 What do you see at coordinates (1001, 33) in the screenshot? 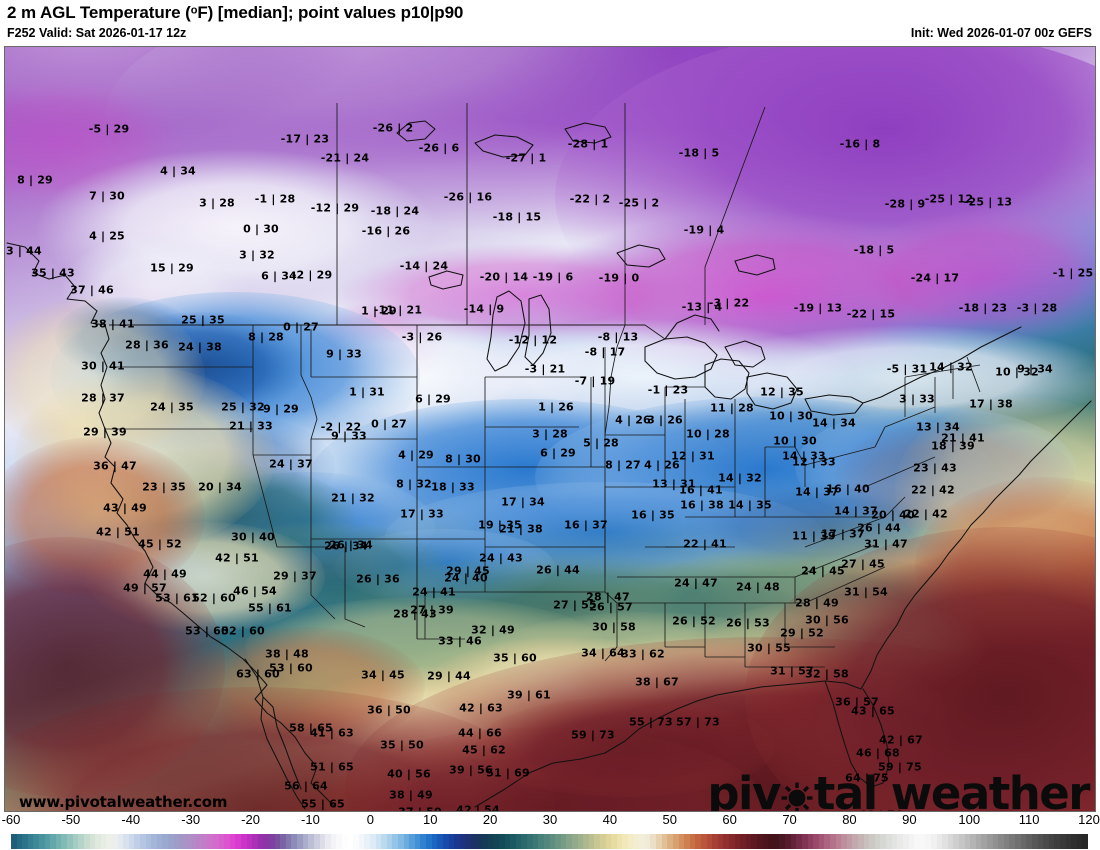
I see `init-time-label: Init: Wed 2026-01-07 00z GEFS` at bounding box center [1001, 33].